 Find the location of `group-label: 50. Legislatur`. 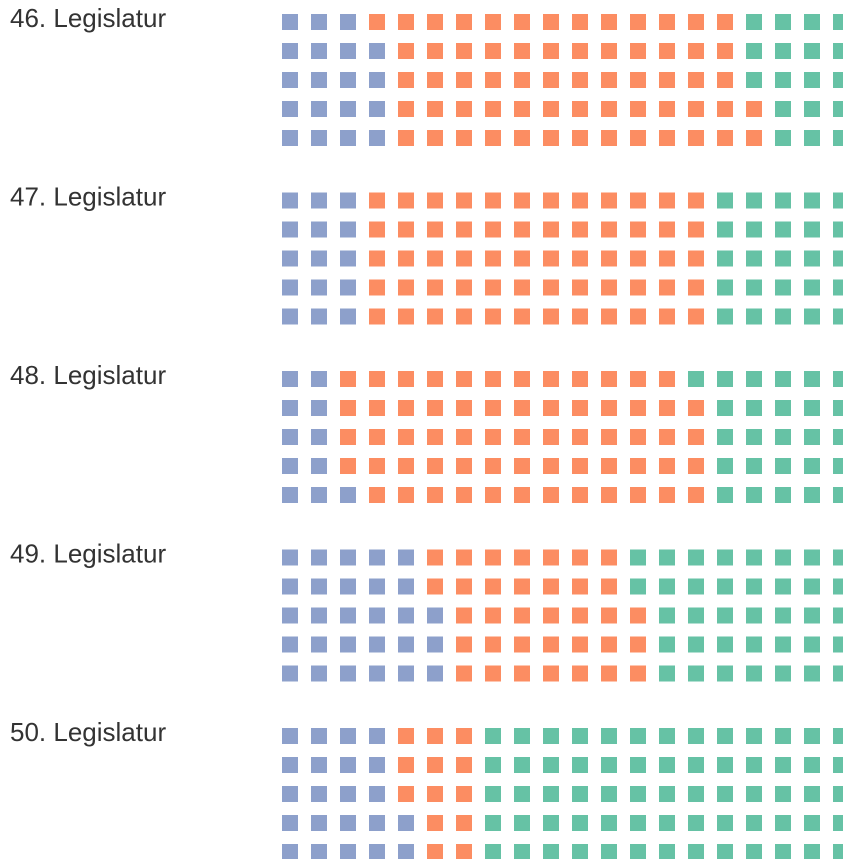

group-label: 50. Legislatur is located at coordinates (88, 732).